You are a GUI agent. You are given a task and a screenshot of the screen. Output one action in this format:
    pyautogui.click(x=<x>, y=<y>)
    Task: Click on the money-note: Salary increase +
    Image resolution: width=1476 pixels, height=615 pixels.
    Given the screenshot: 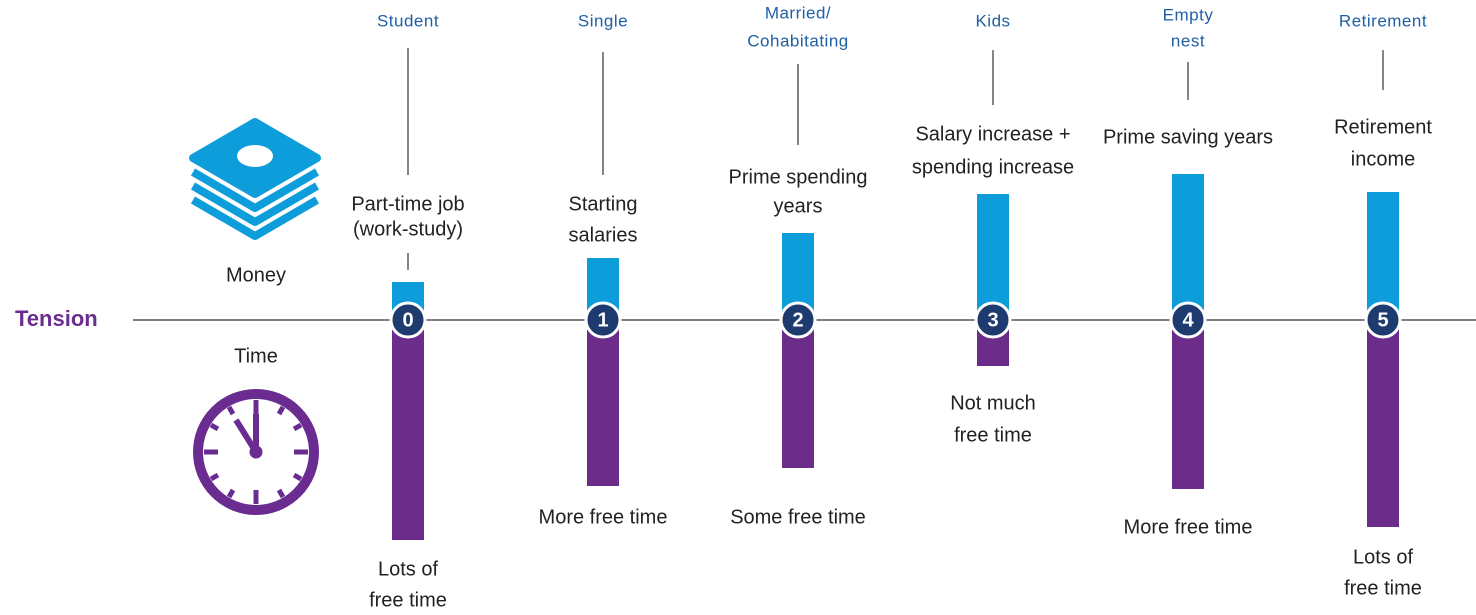 What is the action you would take?
    pyautogui.click(x=992, y=134)
    